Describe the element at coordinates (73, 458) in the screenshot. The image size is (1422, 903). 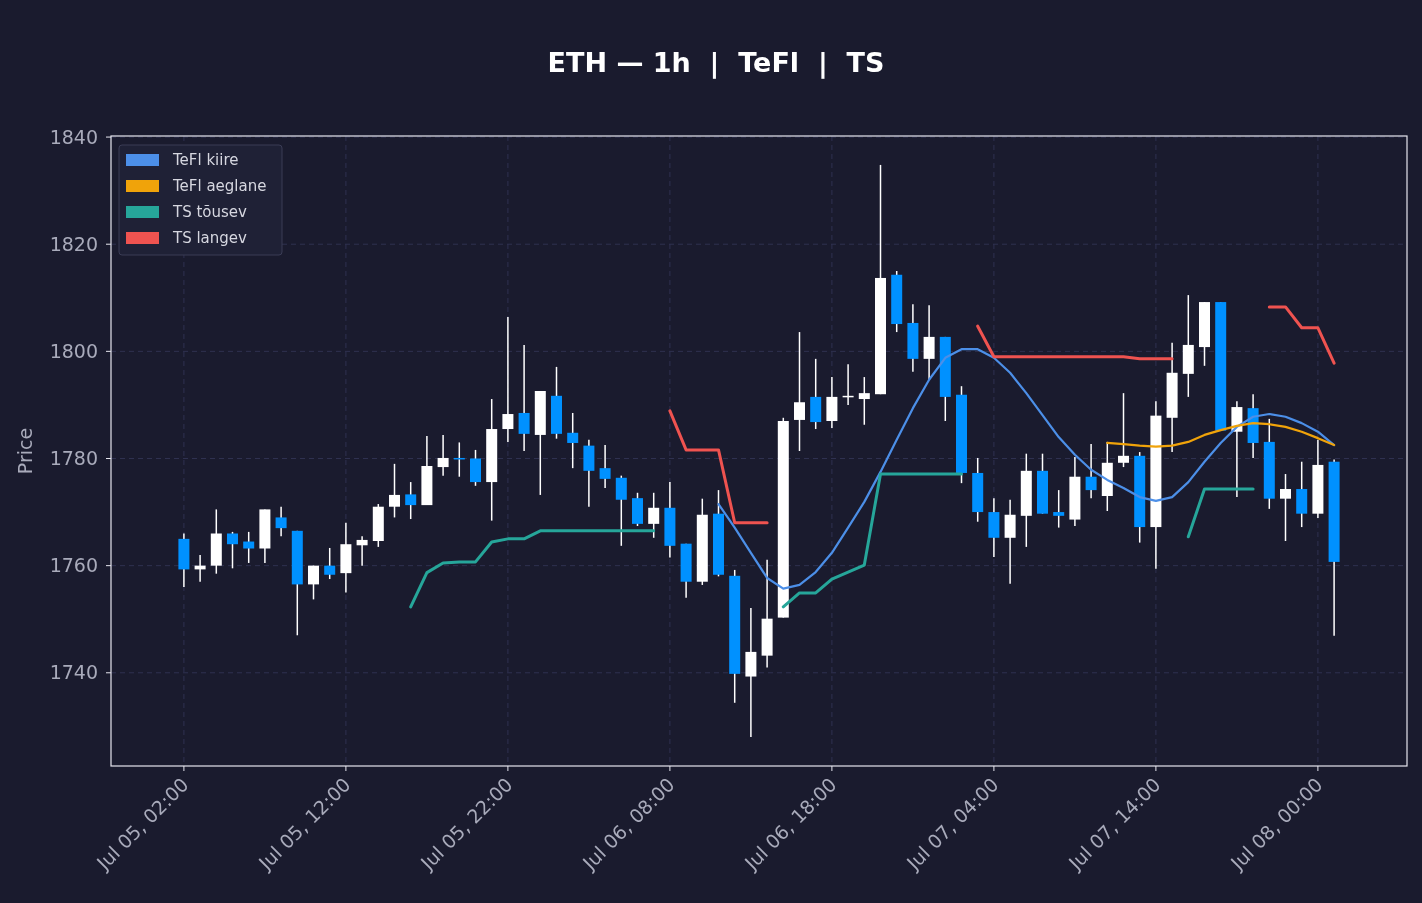
I see `y-tick-label: 1780` at that location.